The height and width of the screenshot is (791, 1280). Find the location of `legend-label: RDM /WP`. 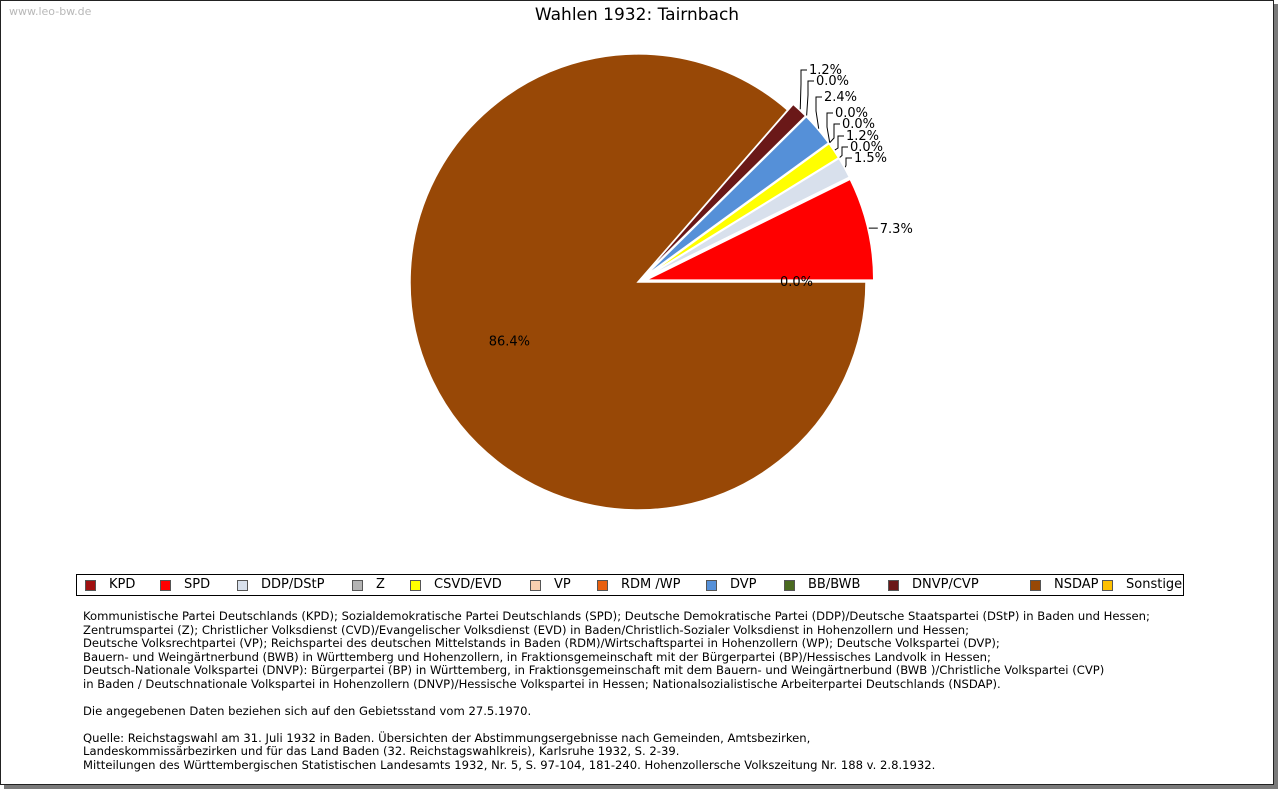

legend-label: RDM /WP is located at coordinates (651, 584).